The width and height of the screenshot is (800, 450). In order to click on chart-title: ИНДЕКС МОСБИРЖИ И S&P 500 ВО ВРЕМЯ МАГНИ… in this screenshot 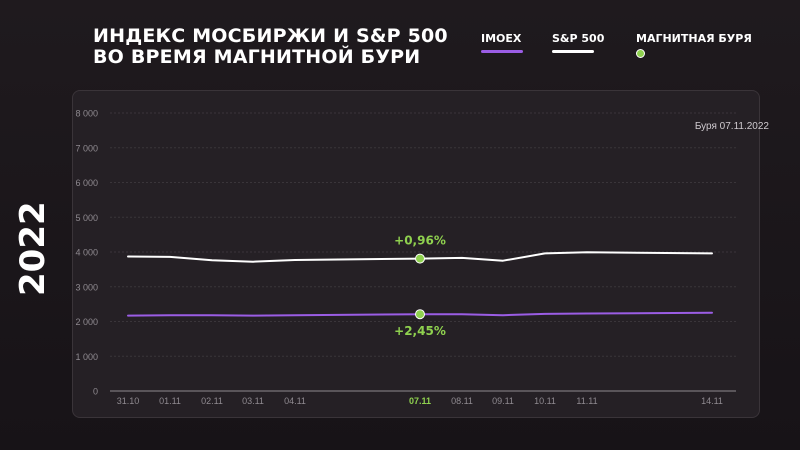, I will do `click(270, 47)`.